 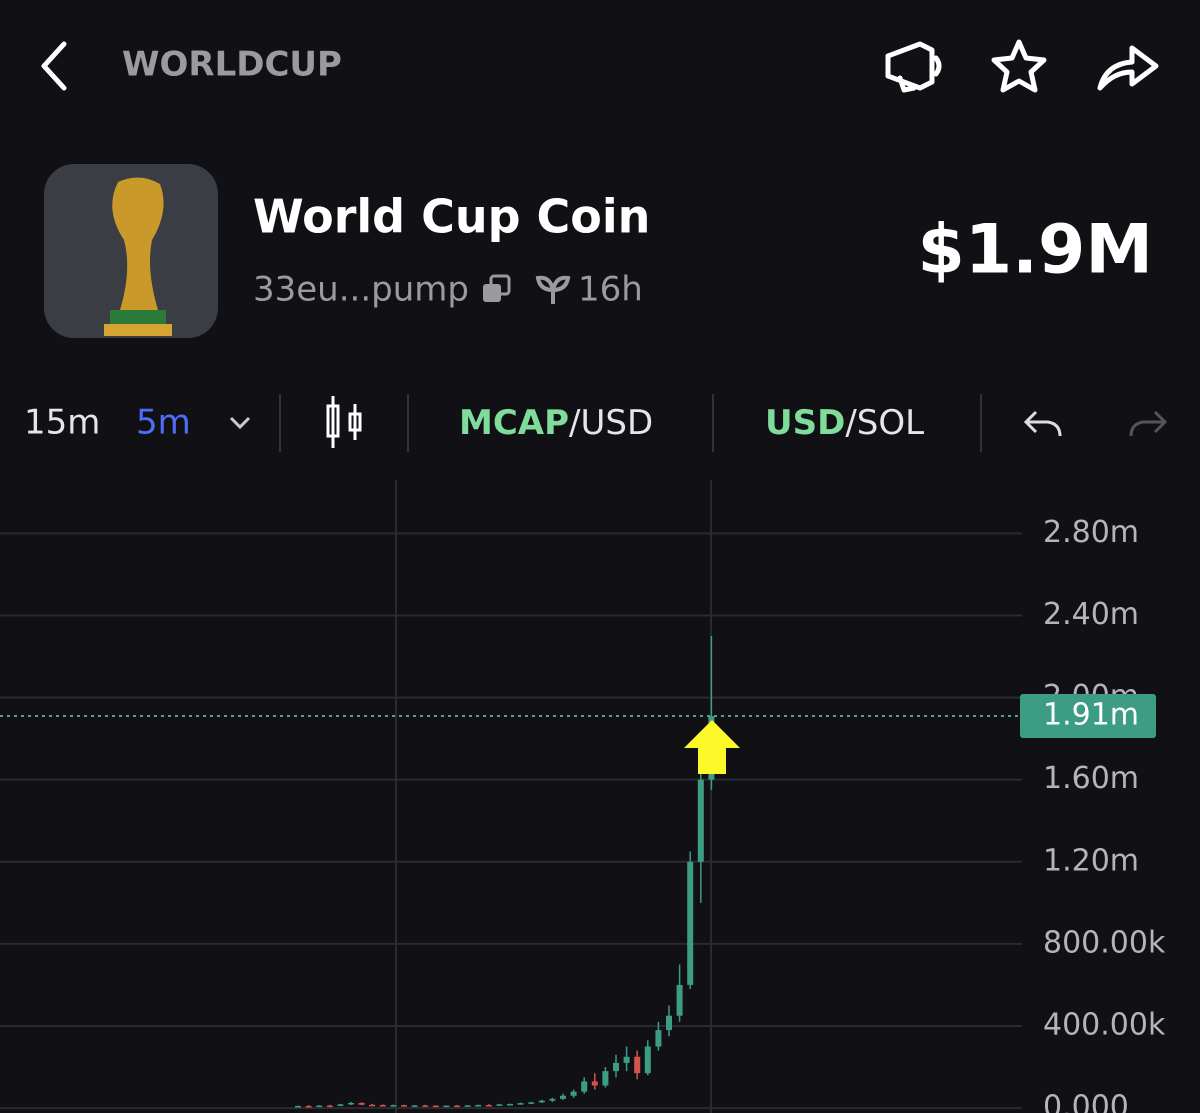 I want to click on back-button, so click(x=54, y=66).